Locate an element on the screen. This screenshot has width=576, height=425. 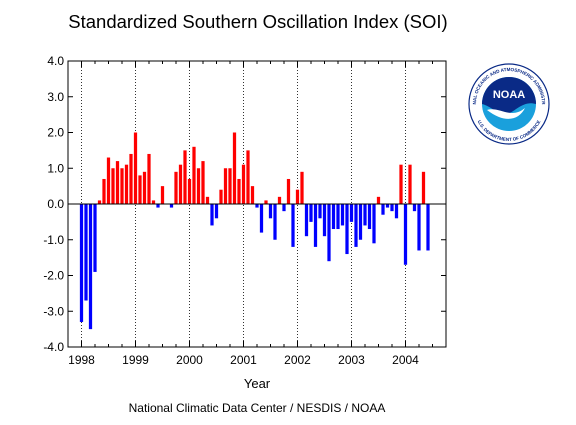
x-tick-label: 2002 is located at coordinates (297, 360).